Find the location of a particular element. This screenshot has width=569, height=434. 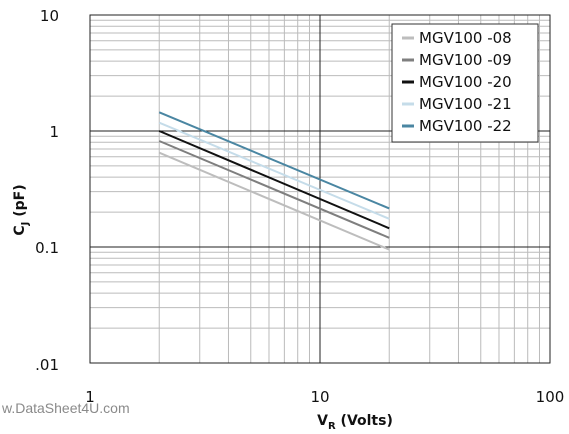

x-axis-title: VR (Volts) is located at coordinates (355, 422).